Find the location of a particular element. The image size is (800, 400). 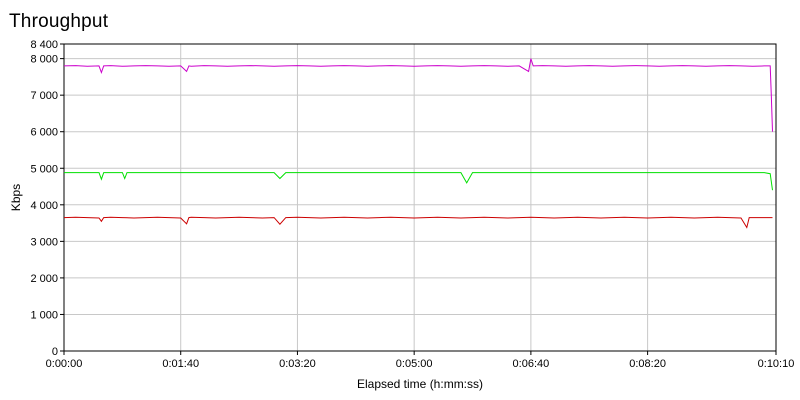

x-tick-label: 0:03:20 is located at coordinates (297, 364).